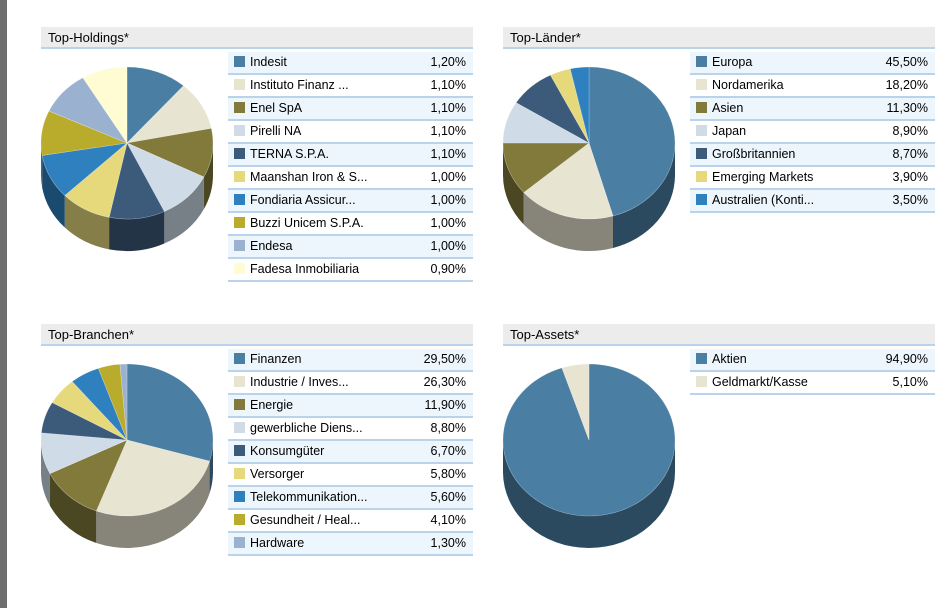  What do you see at coordinates (350, 360) in the screenshot?
I see `legend-row: Finanzen 29,50%` at bounding box center [350, 360].